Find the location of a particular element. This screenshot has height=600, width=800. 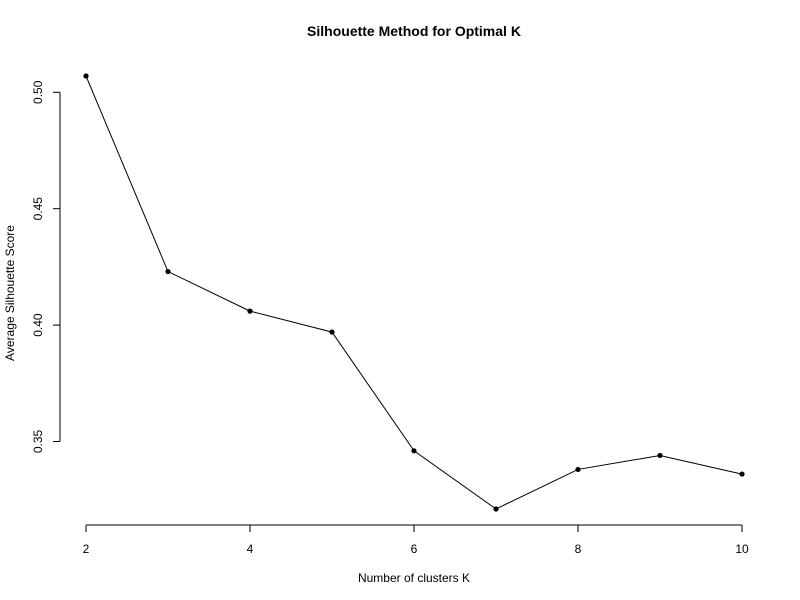

y-tick-label: 0.40 is located at coordinates (38, 325).